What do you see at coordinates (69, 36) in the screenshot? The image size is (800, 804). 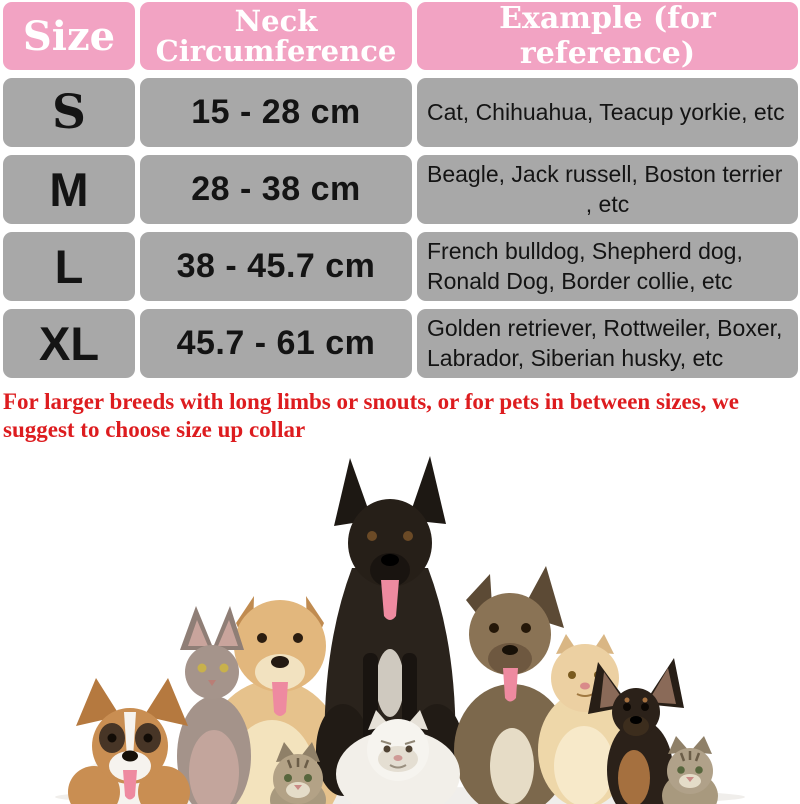 I see `column-header-size: Size` at bounding box center [69, 36].